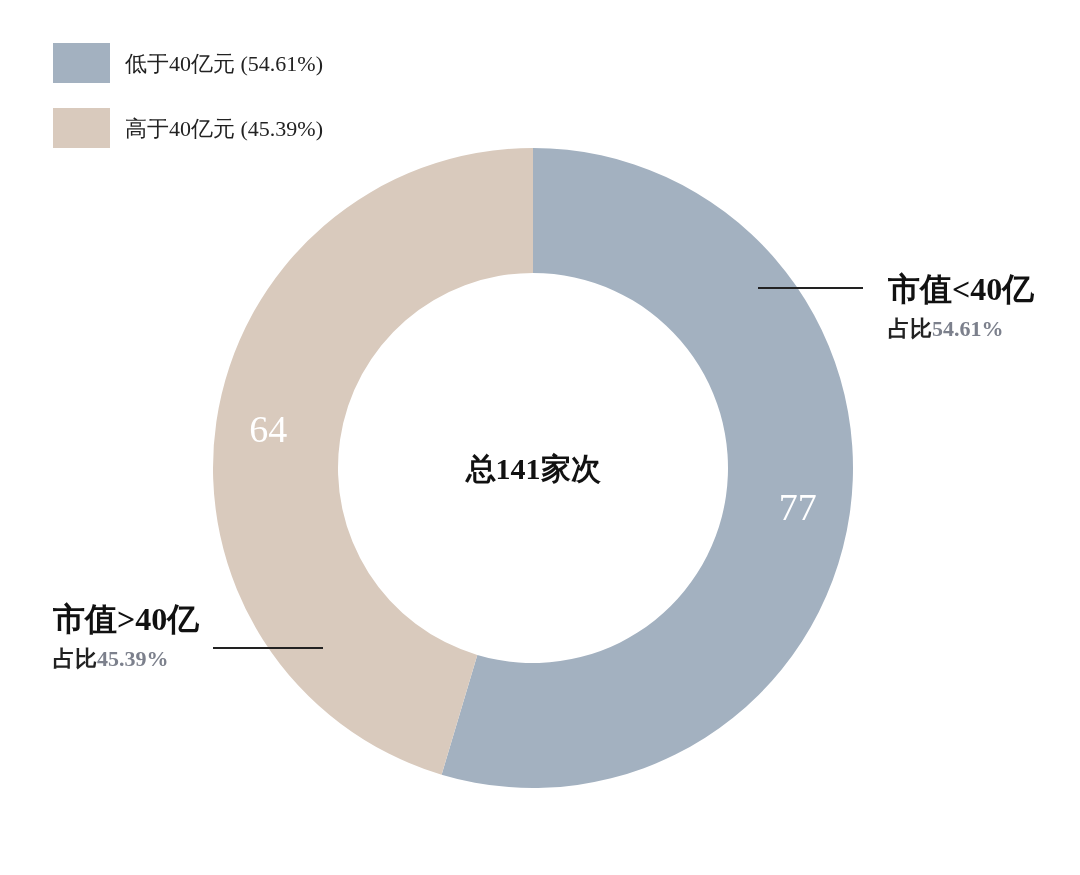 This screenshot has width=1080, height=875. What do you see at coordinates (224, 63) in the screenshot?
I see `legend-label: 低于40亿元 (54.61%)` at bounding box center [224, 63].